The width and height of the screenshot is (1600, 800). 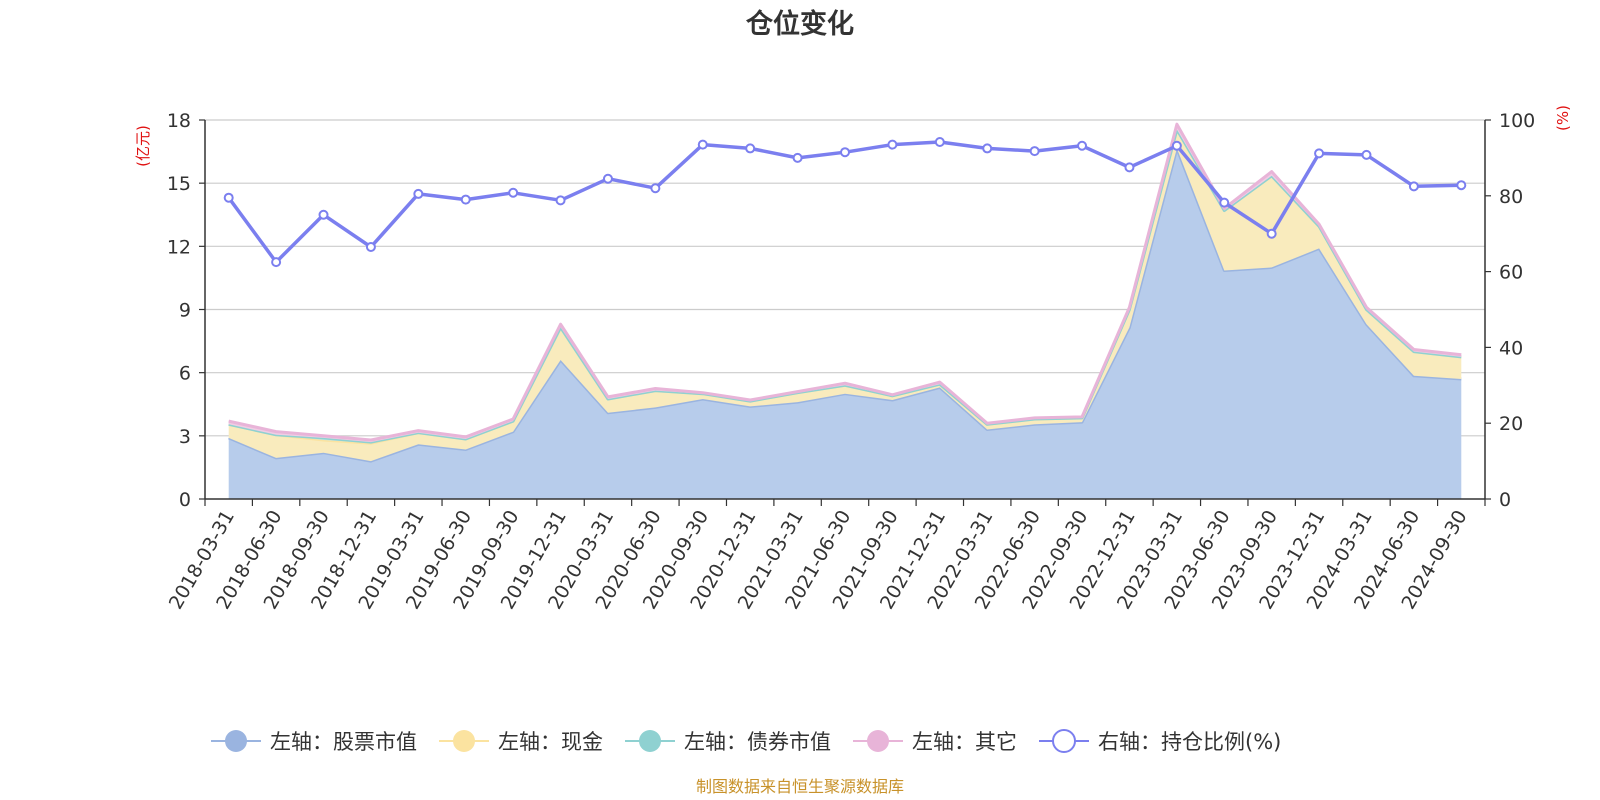 I want to click on left-tick-label: 12, so click(x=179, y=247).